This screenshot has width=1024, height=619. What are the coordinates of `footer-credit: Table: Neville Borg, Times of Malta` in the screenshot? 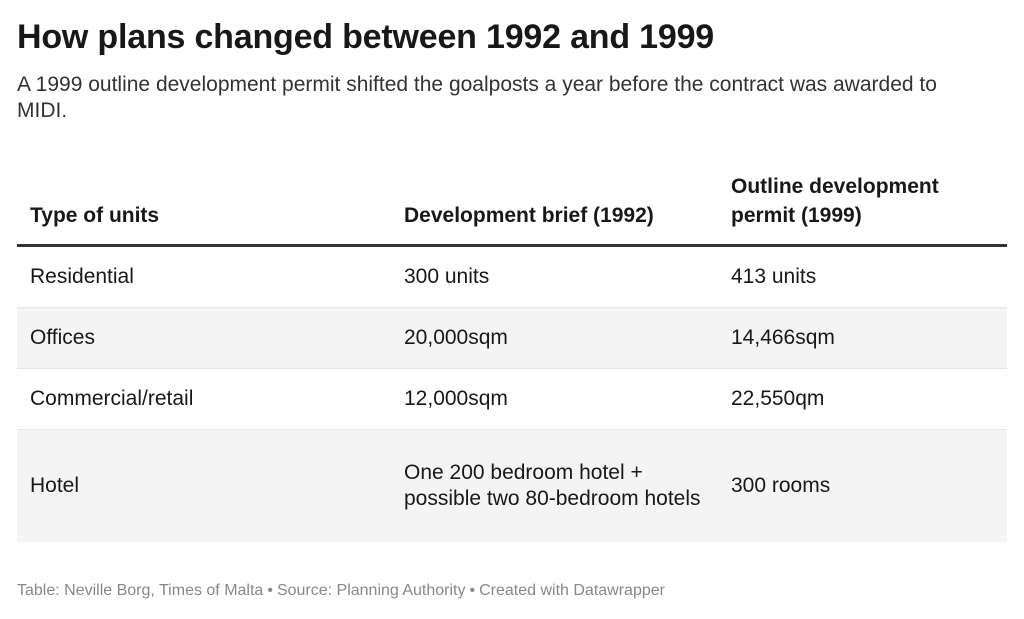 It's located at (140, 590).